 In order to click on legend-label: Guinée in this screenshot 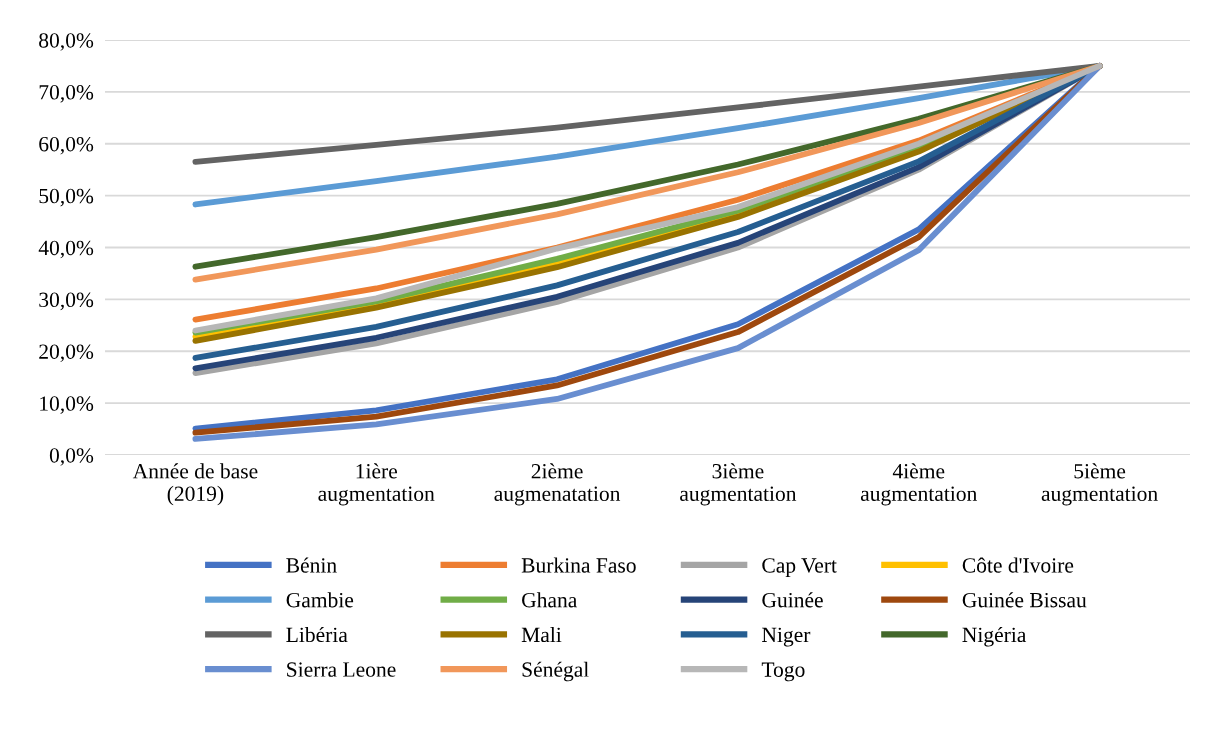, I will do `click(792, 600)`.